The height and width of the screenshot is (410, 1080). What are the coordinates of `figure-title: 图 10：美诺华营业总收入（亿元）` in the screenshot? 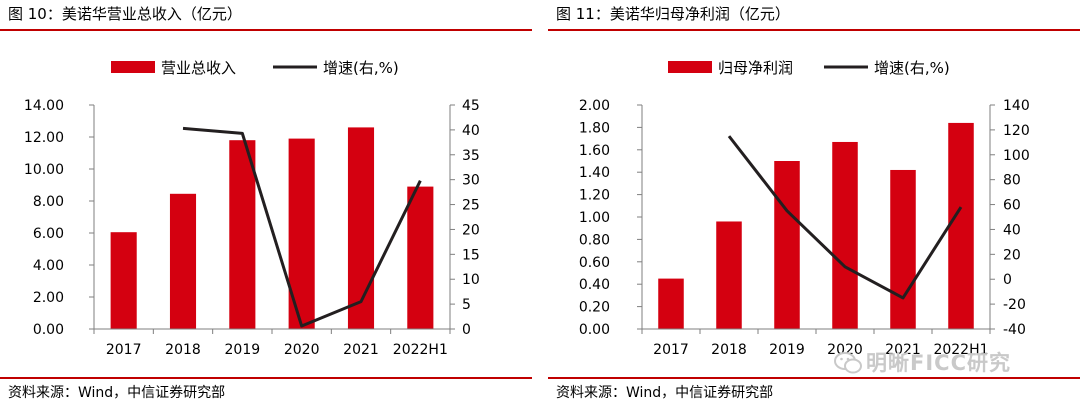 It's located at (125, 14).